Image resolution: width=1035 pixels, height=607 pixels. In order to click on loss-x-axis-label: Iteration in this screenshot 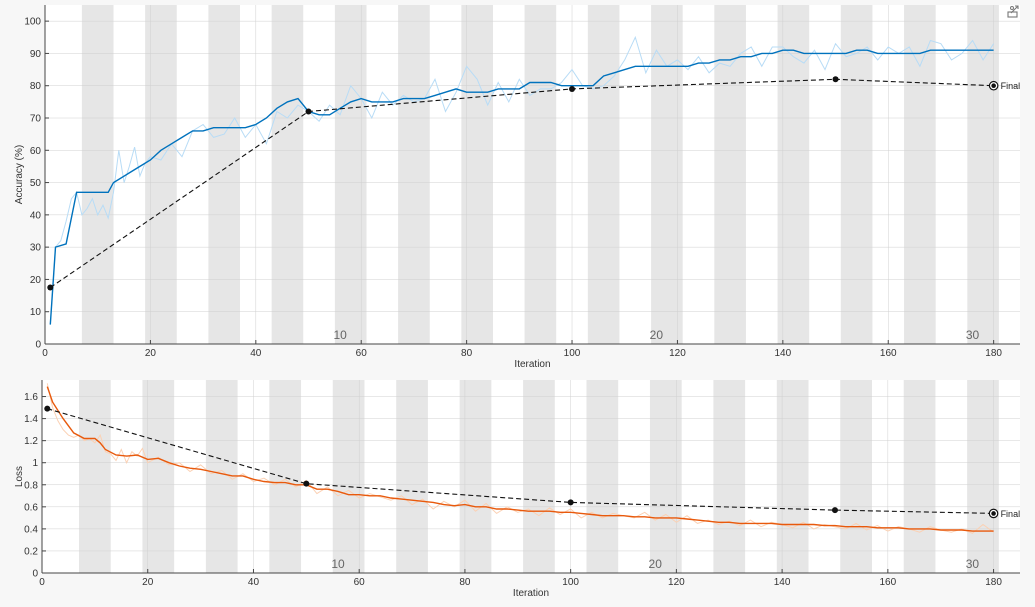, I will do `click(531, 593)`.